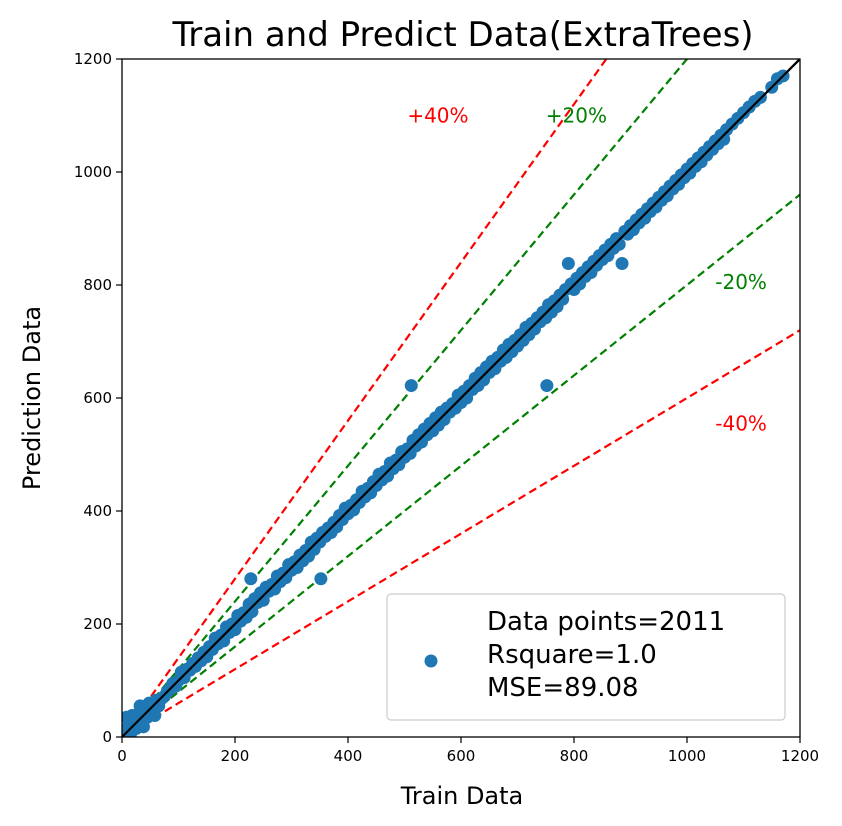 The width and height of the screenshot is (842, 826). I want to click on reference-label: -20%, so click(741, 282).